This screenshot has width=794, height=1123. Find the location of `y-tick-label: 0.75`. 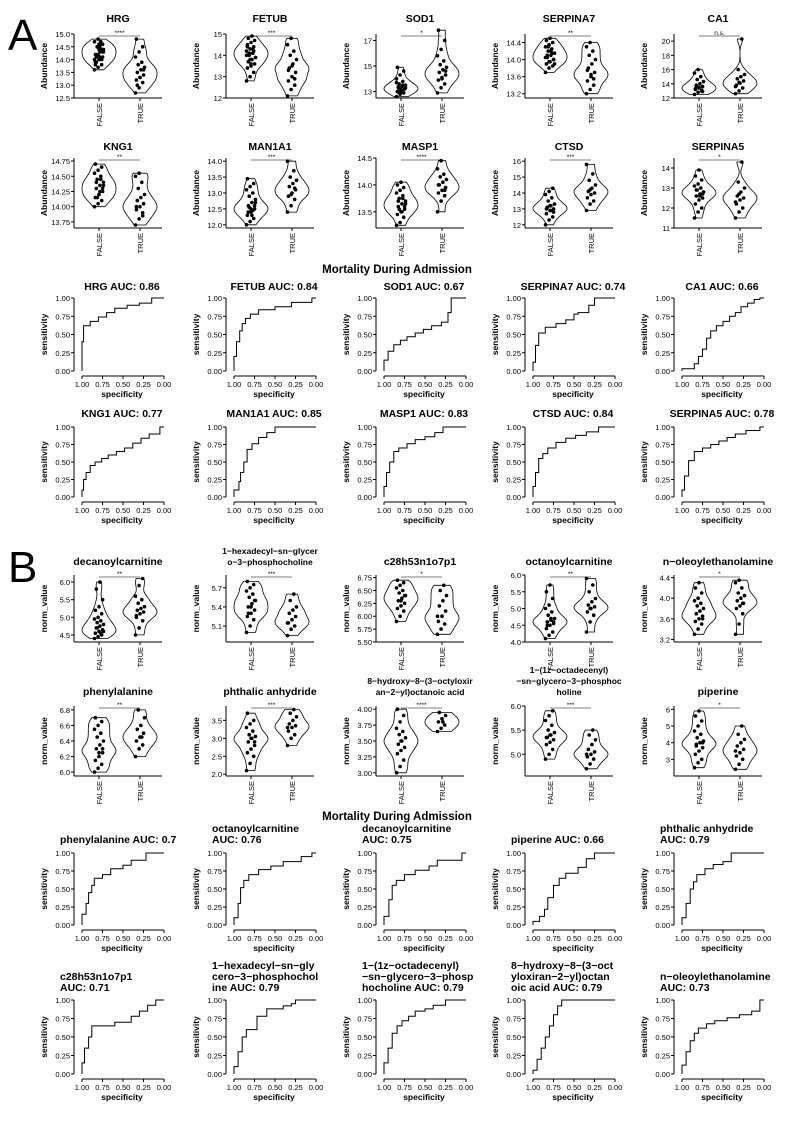

y-tick-label: 0.75 is located at coordinates (662, 1019).